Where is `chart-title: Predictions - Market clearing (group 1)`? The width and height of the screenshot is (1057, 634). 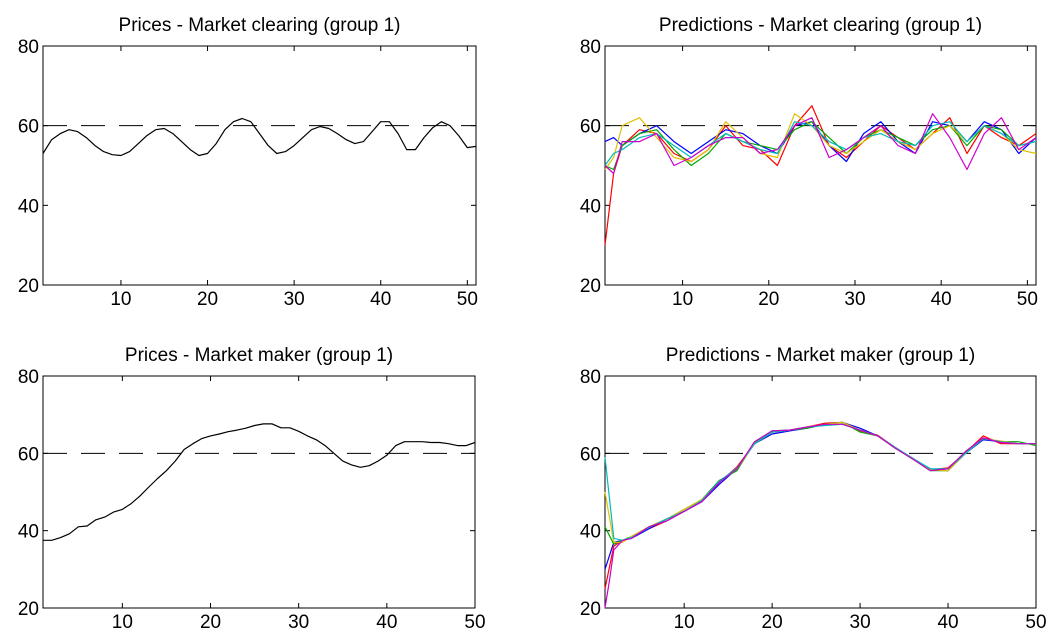
chart-title: Predictions - Market clearing (group 1) is located at coordinates (820, 25).